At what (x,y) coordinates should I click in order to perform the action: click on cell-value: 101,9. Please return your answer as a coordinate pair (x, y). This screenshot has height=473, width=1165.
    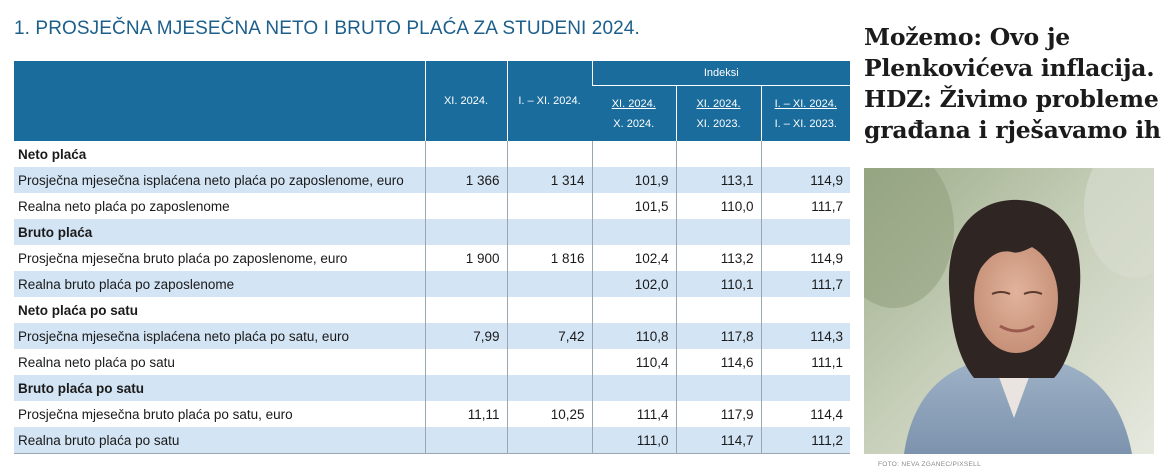
    Looking at the image, I should click on (633, 180).